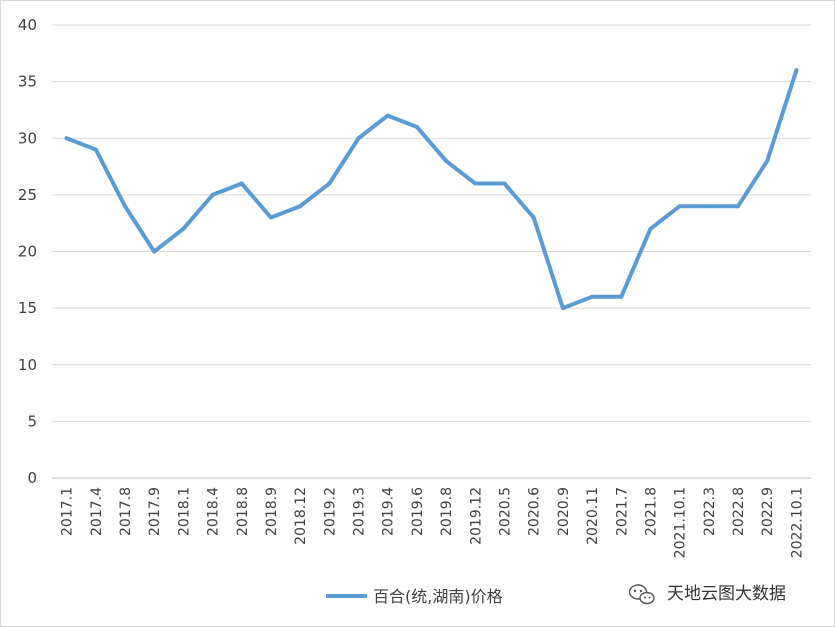 This screenshot has height=628, width=835. I want to click on x-tick-label: 2022.9, so click(768, 511).